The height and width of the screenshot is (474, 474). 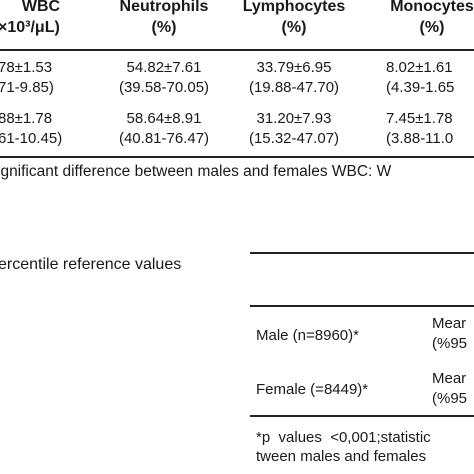 I want to click on header-monocytes-line2: (%), so click(x=432, y=27).